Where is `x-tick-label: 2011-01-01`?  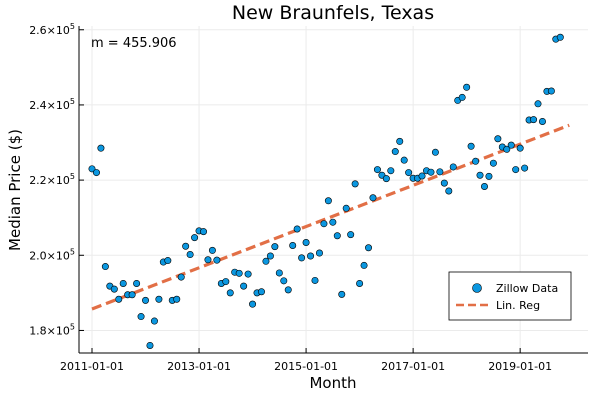 x-tick-label: 2011-01-01 is located at coordinates (92, 366).